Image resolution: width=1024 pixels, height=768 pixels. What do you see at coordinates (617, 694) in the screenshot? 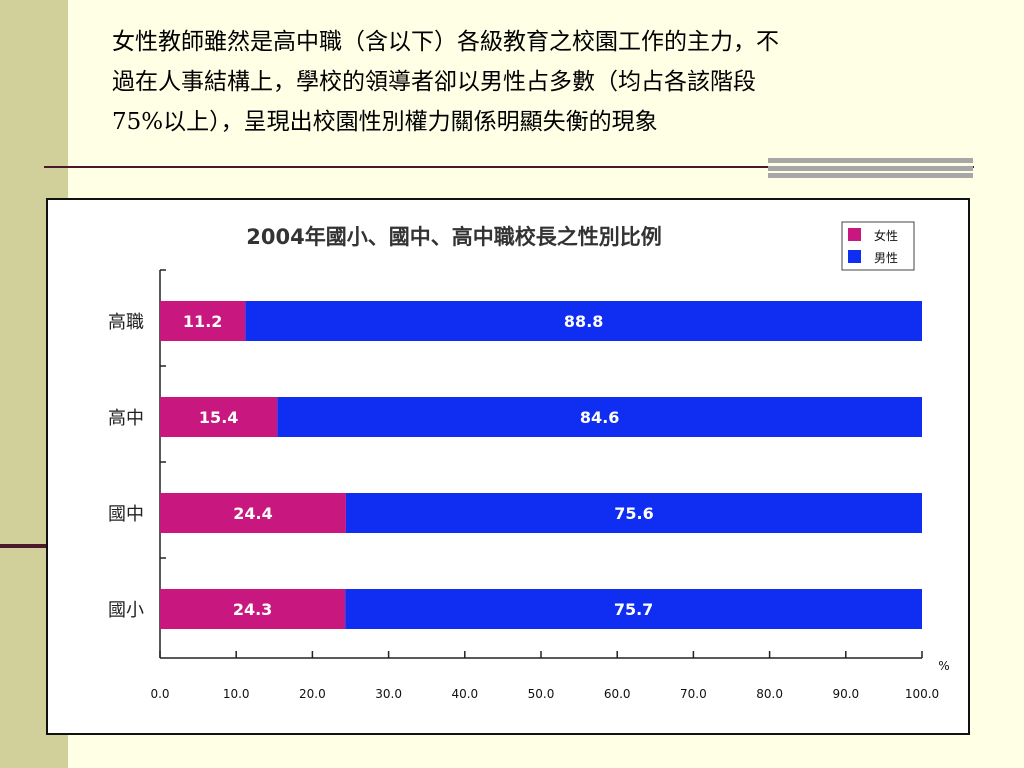
I see `x-tick-label: 60.0` at bounding box center [617, 694].